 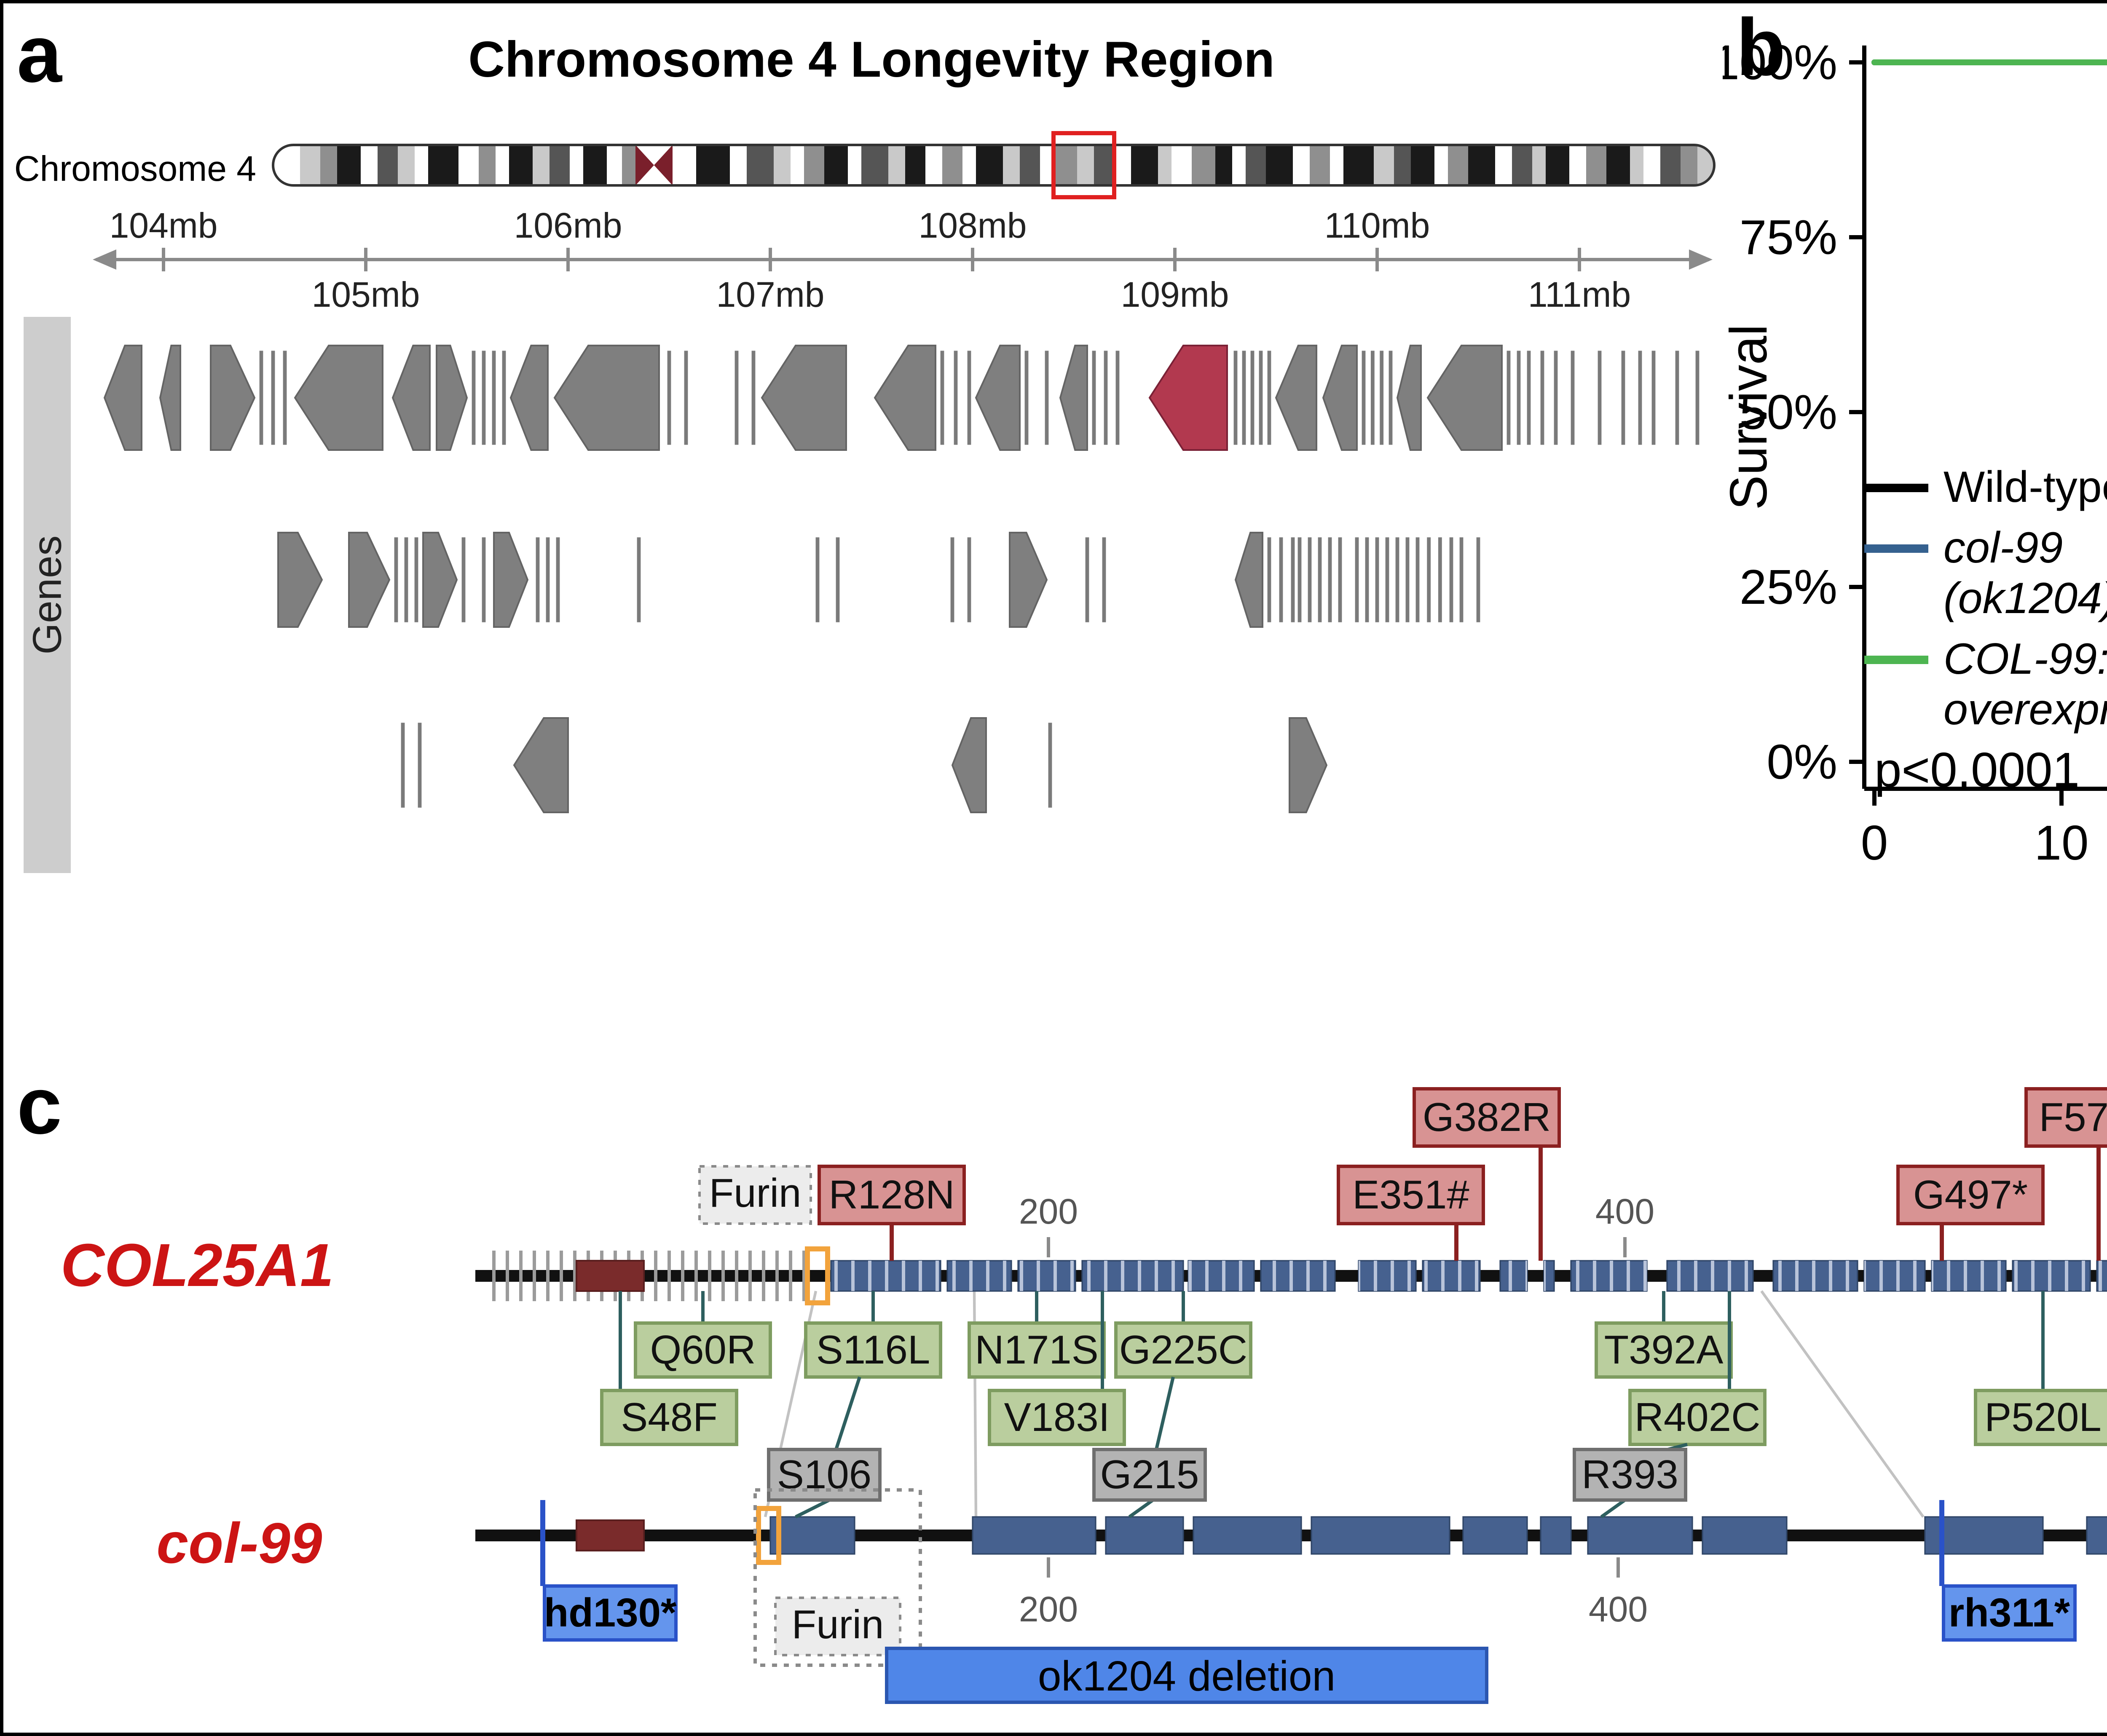 I want to click on scale-label-104mb: 104mb, so click(x=164, y=225).